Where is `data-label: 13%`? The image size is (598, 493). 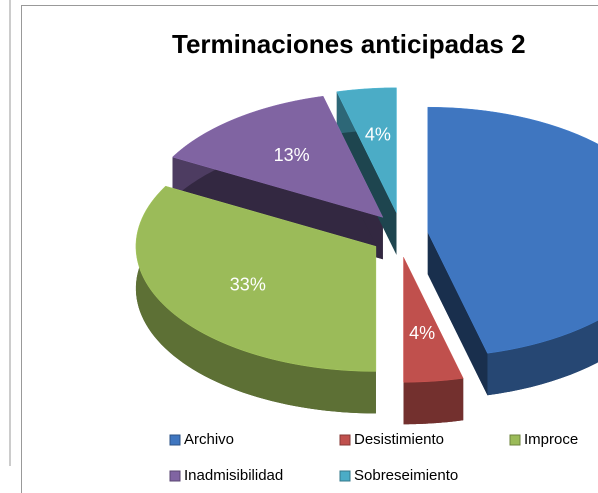
data-label: 13% is located at coordinates (292, 155).